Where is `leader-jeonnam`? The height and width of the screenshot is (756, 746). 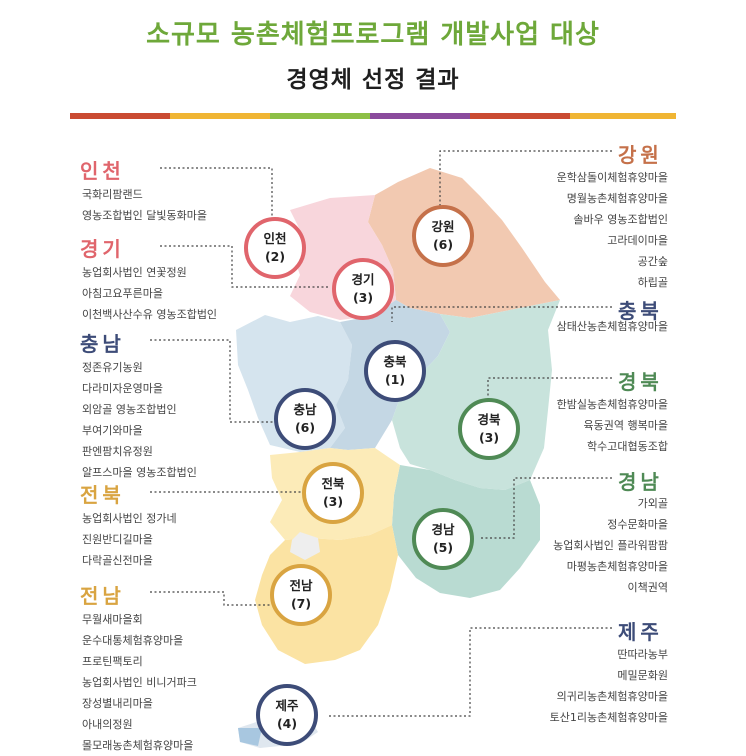 leader-jeonnam is located at coordinates (211, 598).